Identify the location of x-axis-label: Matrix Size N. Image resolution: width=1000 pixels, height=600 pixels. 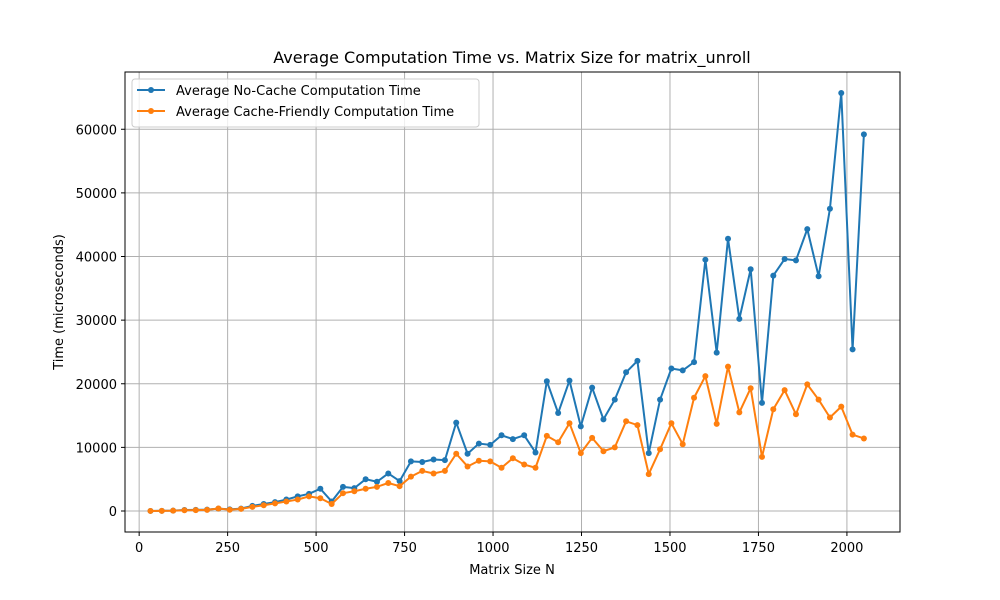
(512, 570).